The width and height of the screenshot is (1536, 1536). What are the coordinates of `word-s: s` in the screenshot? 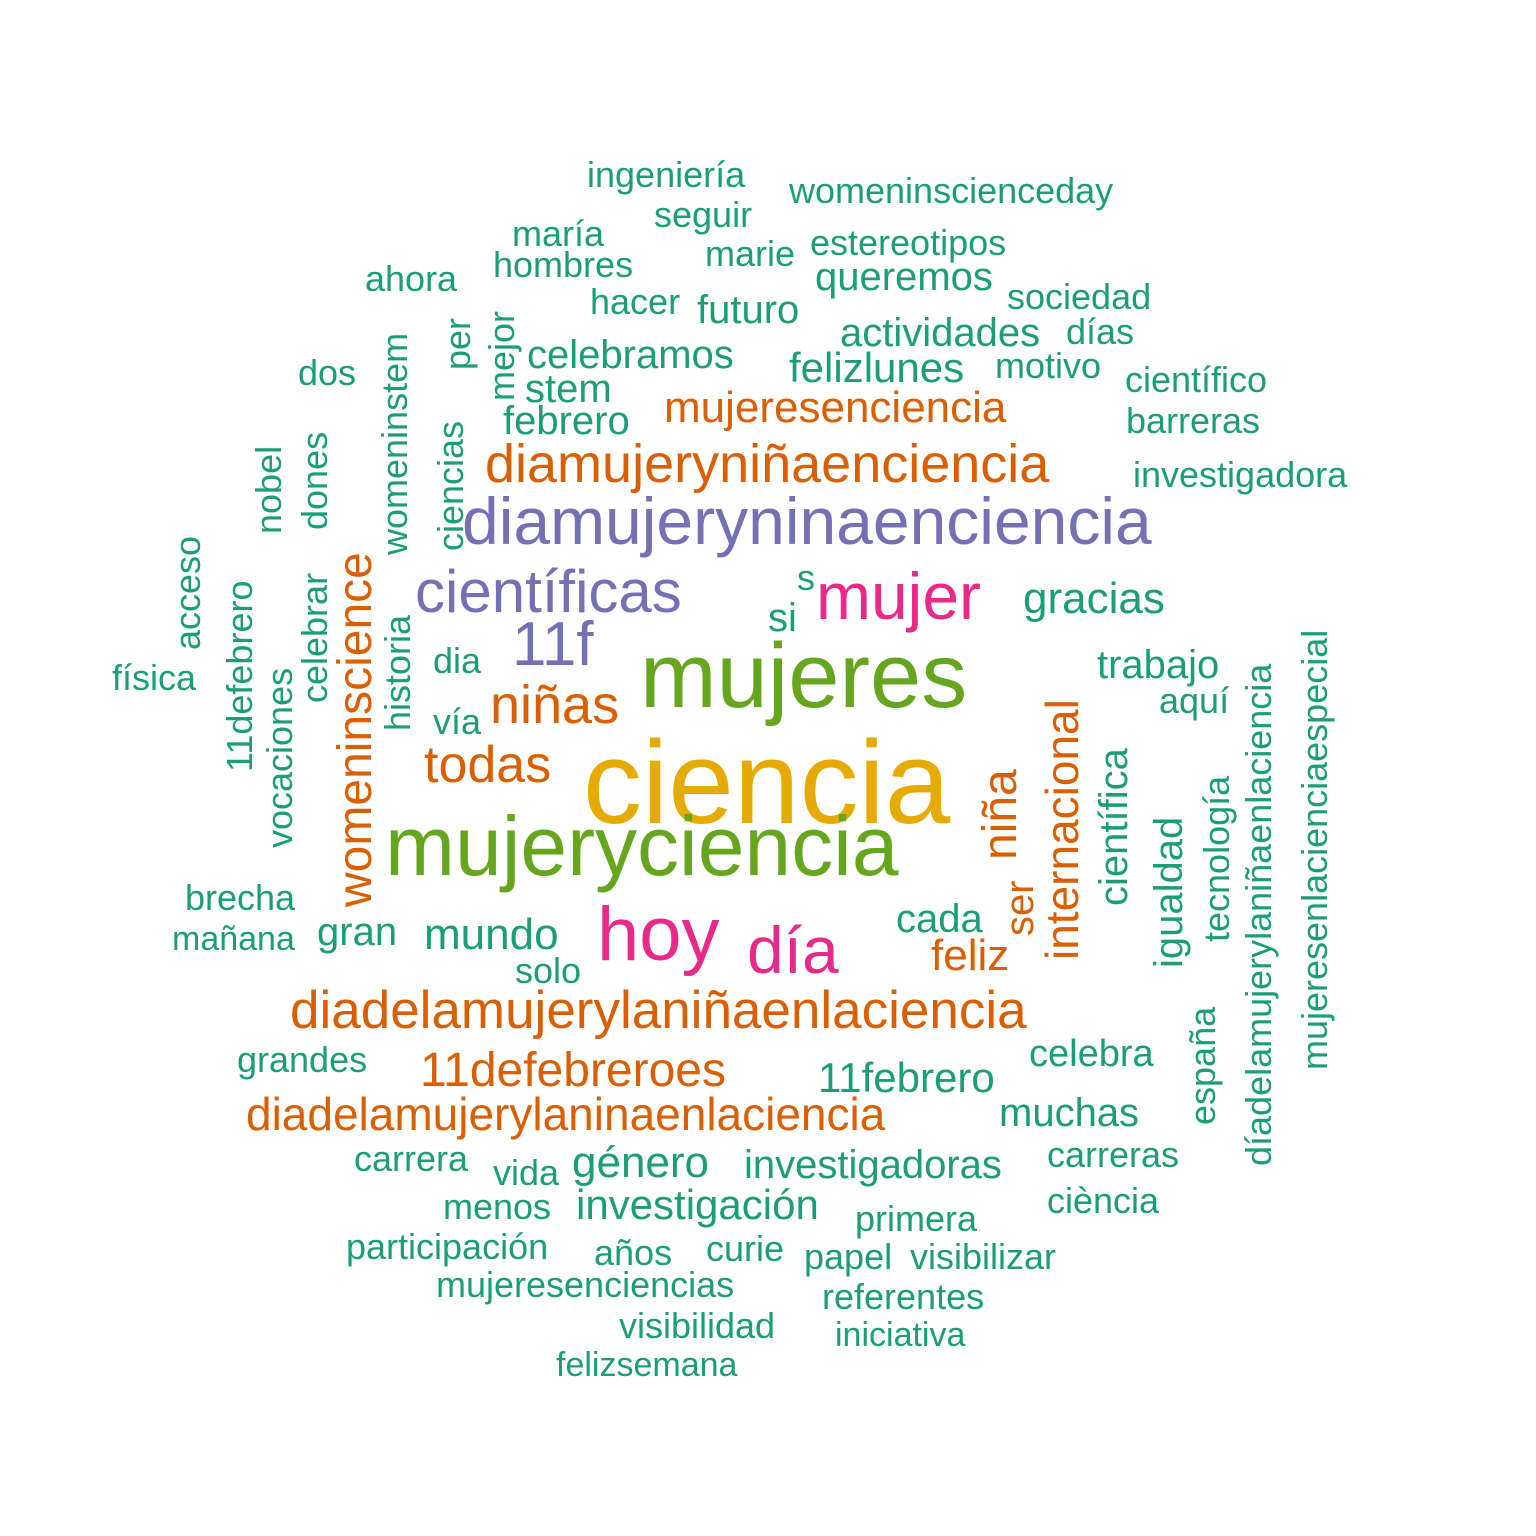 It's located at (806, 577).